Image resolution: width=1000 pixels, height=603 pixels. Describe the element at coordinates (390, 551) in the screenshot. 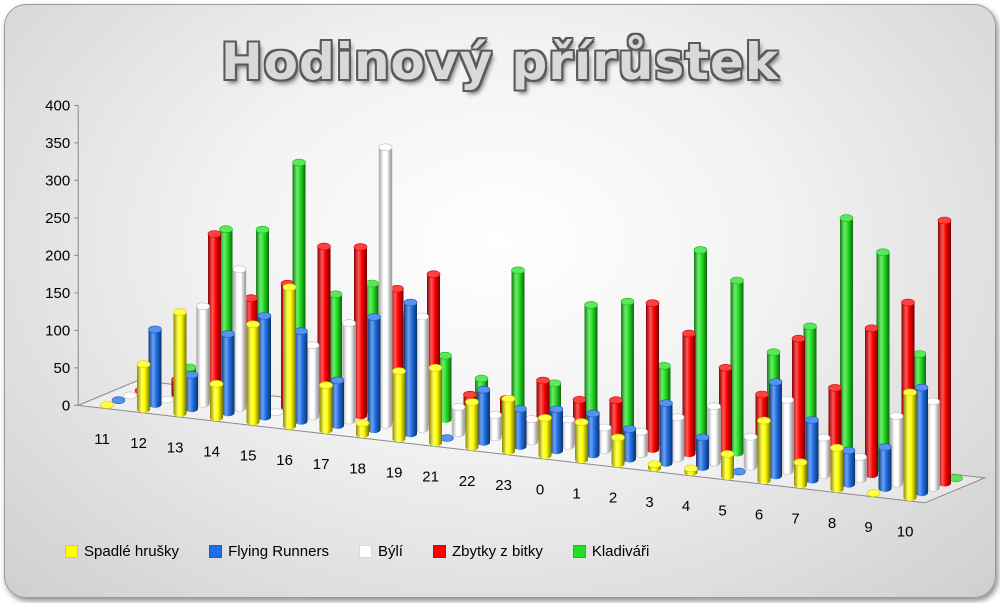

I see `legend-label: Býlí` at that location.